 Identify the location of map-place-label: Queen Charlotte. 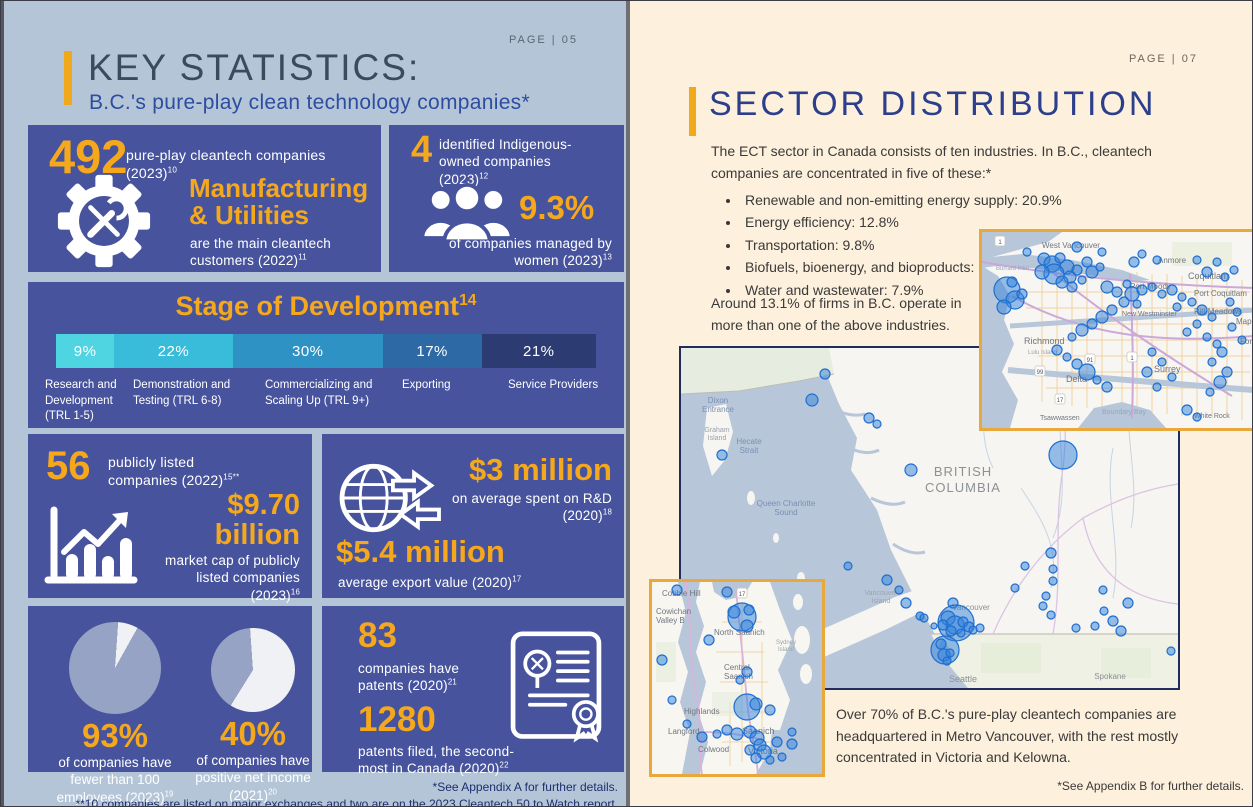
(786, 503).